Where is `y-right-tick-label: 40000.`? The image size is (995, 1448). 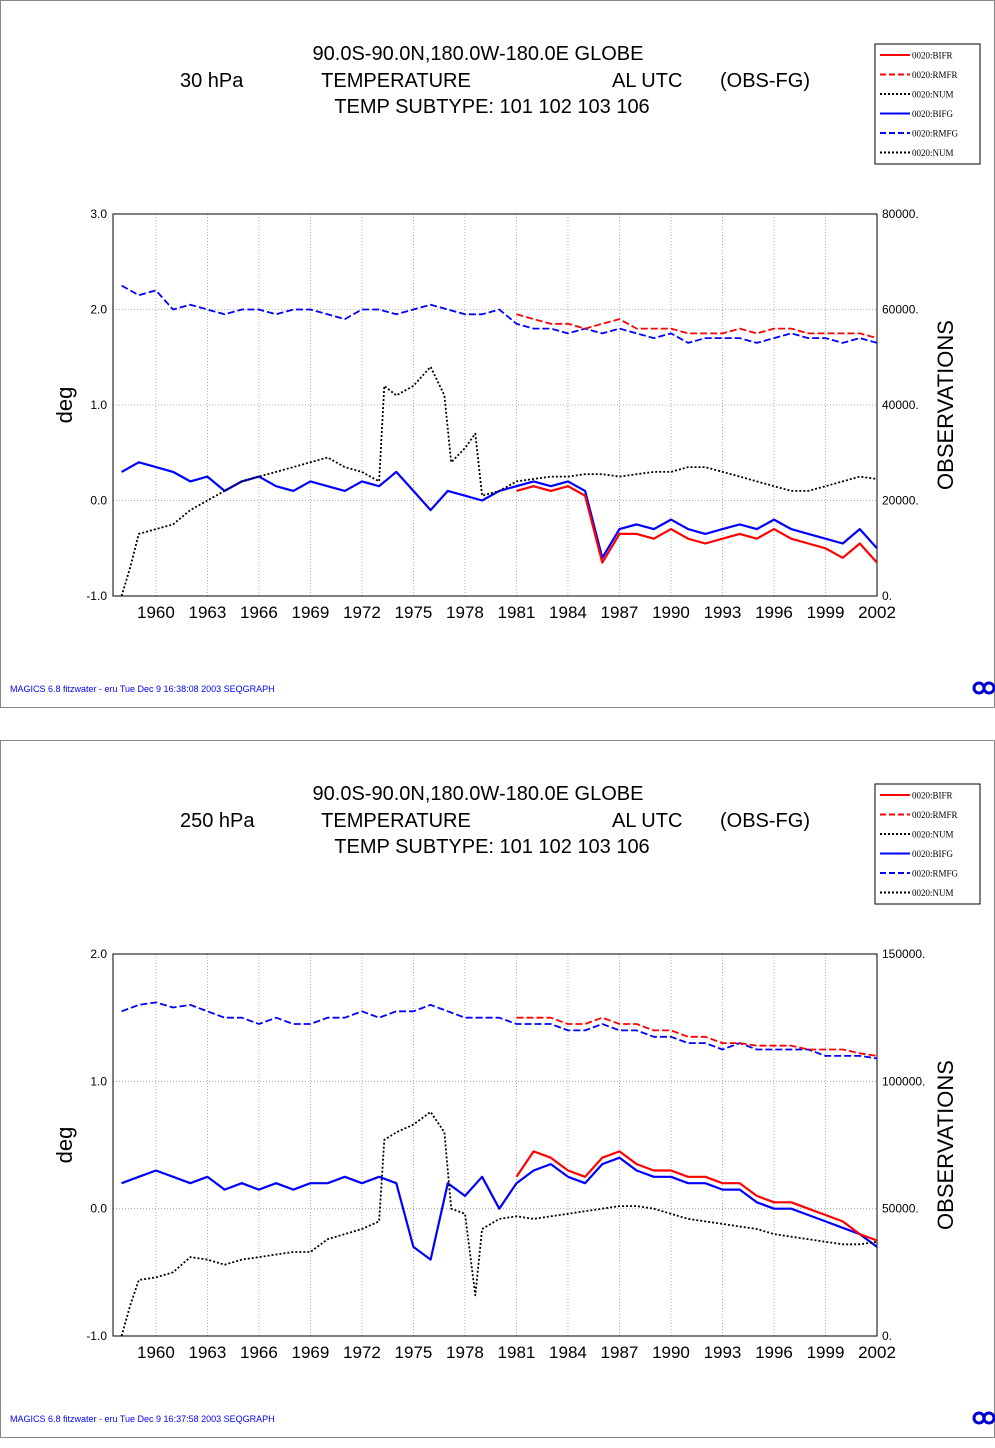
y-right-tick-label: 40000. is located at coordinates (900, 405).